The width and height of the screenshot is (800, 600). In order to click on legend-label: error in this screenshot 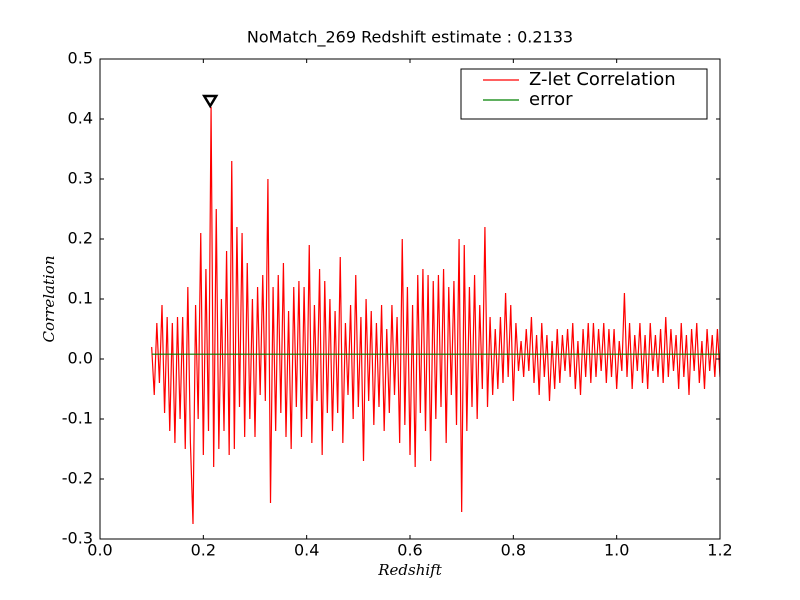, I will do `click(551, 99)`.